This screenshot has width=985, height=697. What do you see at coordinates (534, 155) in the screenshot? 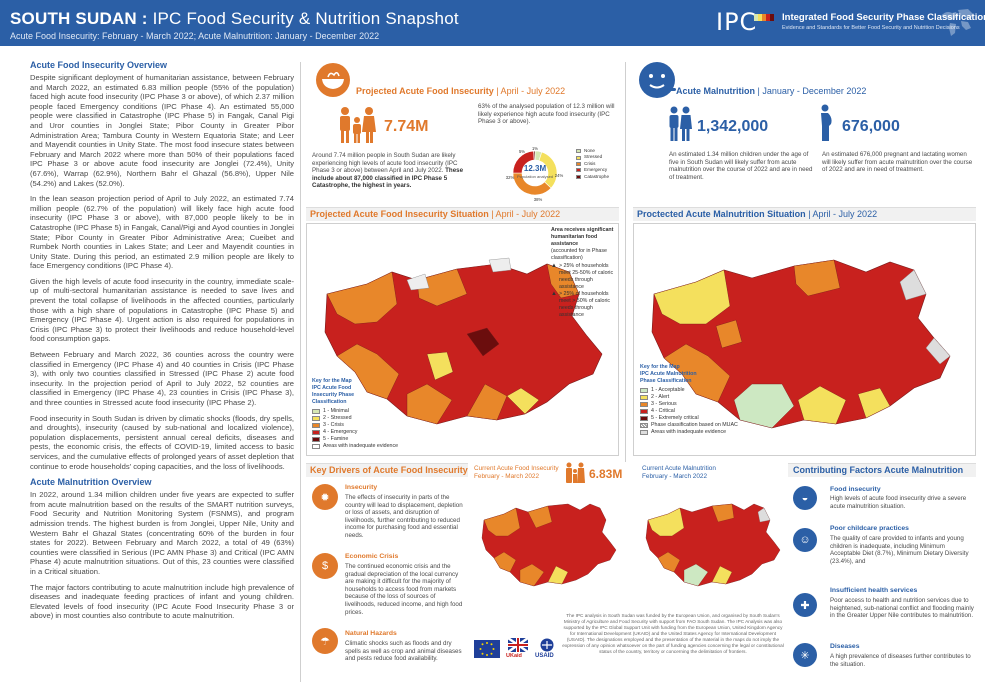
I see `donut-segment` at bounding box center [534, 155].